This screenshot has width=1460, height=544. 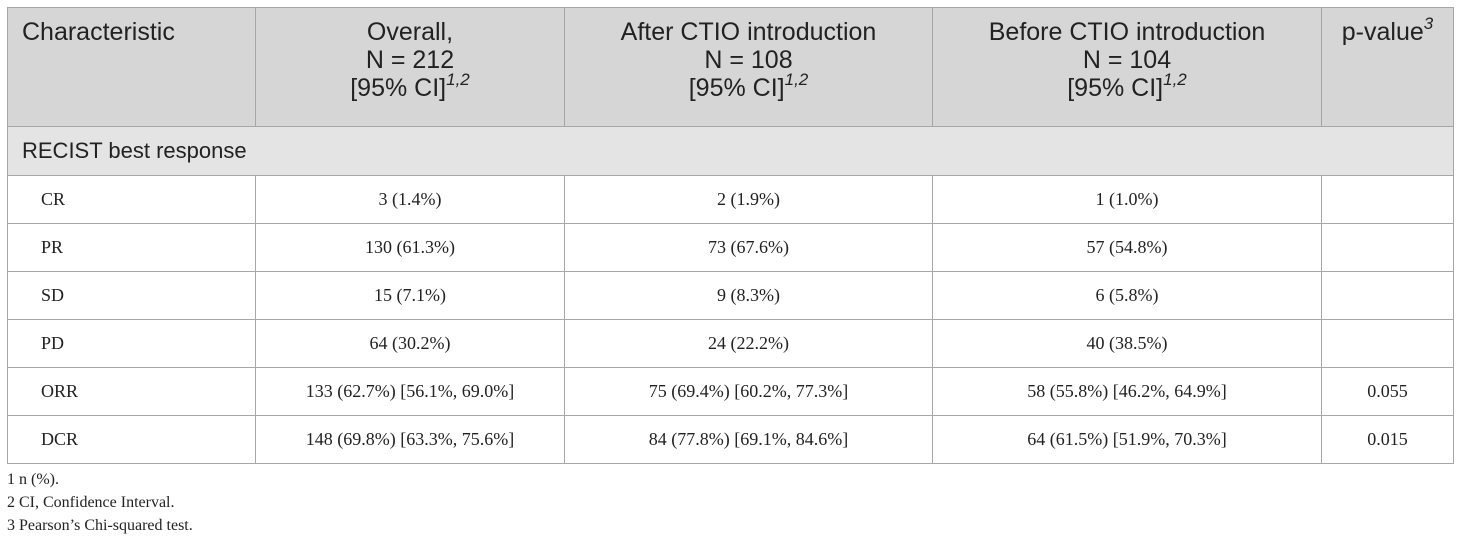 What do you see at coordinates (100, 525) in the screenshot?
I see `footnote: 3 Pearson’s Chi-squared test.` at bounding box center [100, 525].